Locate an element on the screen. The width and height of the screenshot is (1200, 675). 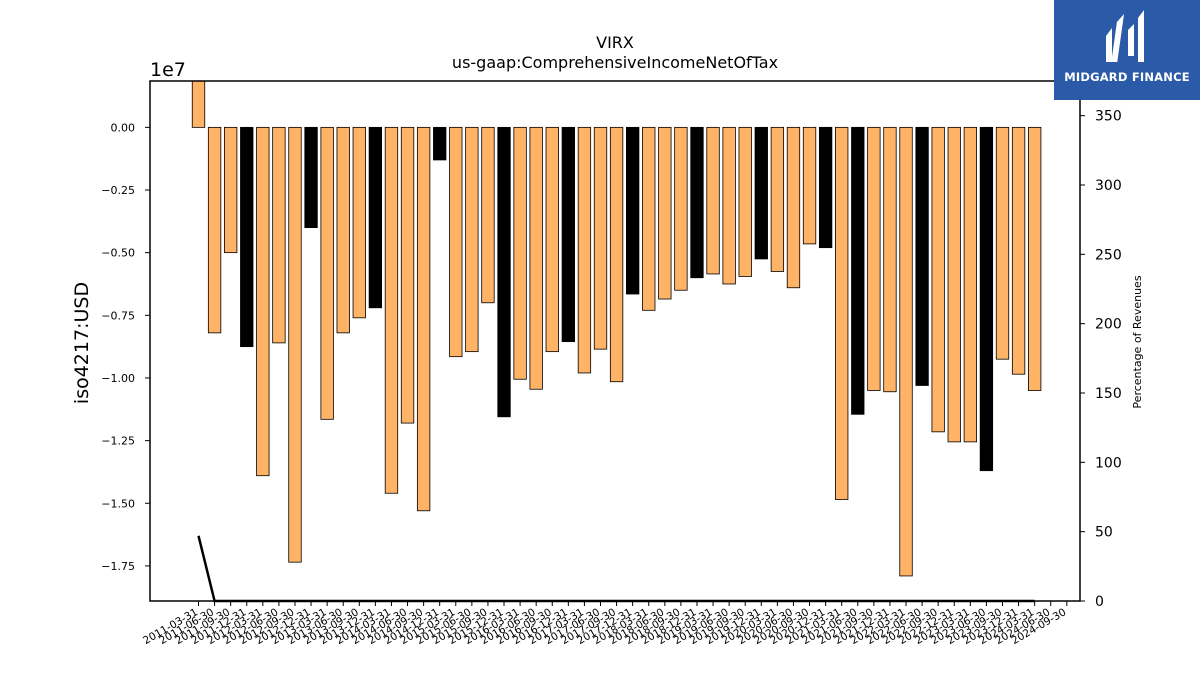
y-axis-label: iso4217:USD is located at coordinates (82, 343).